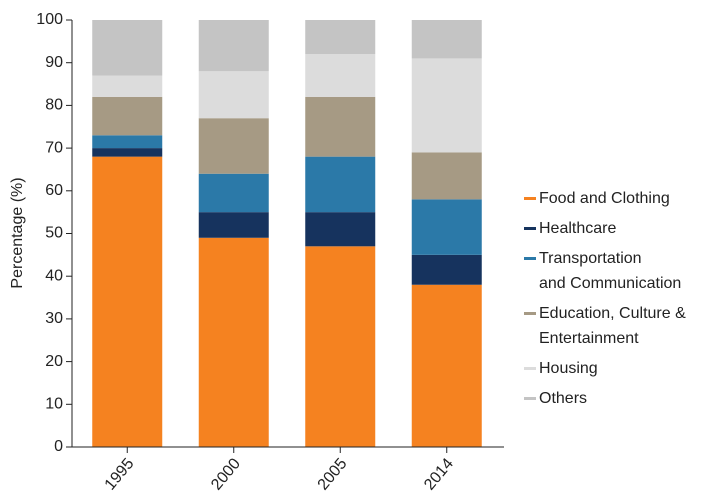  I want to click on legend-item: Healthcare, so click(605, 228).